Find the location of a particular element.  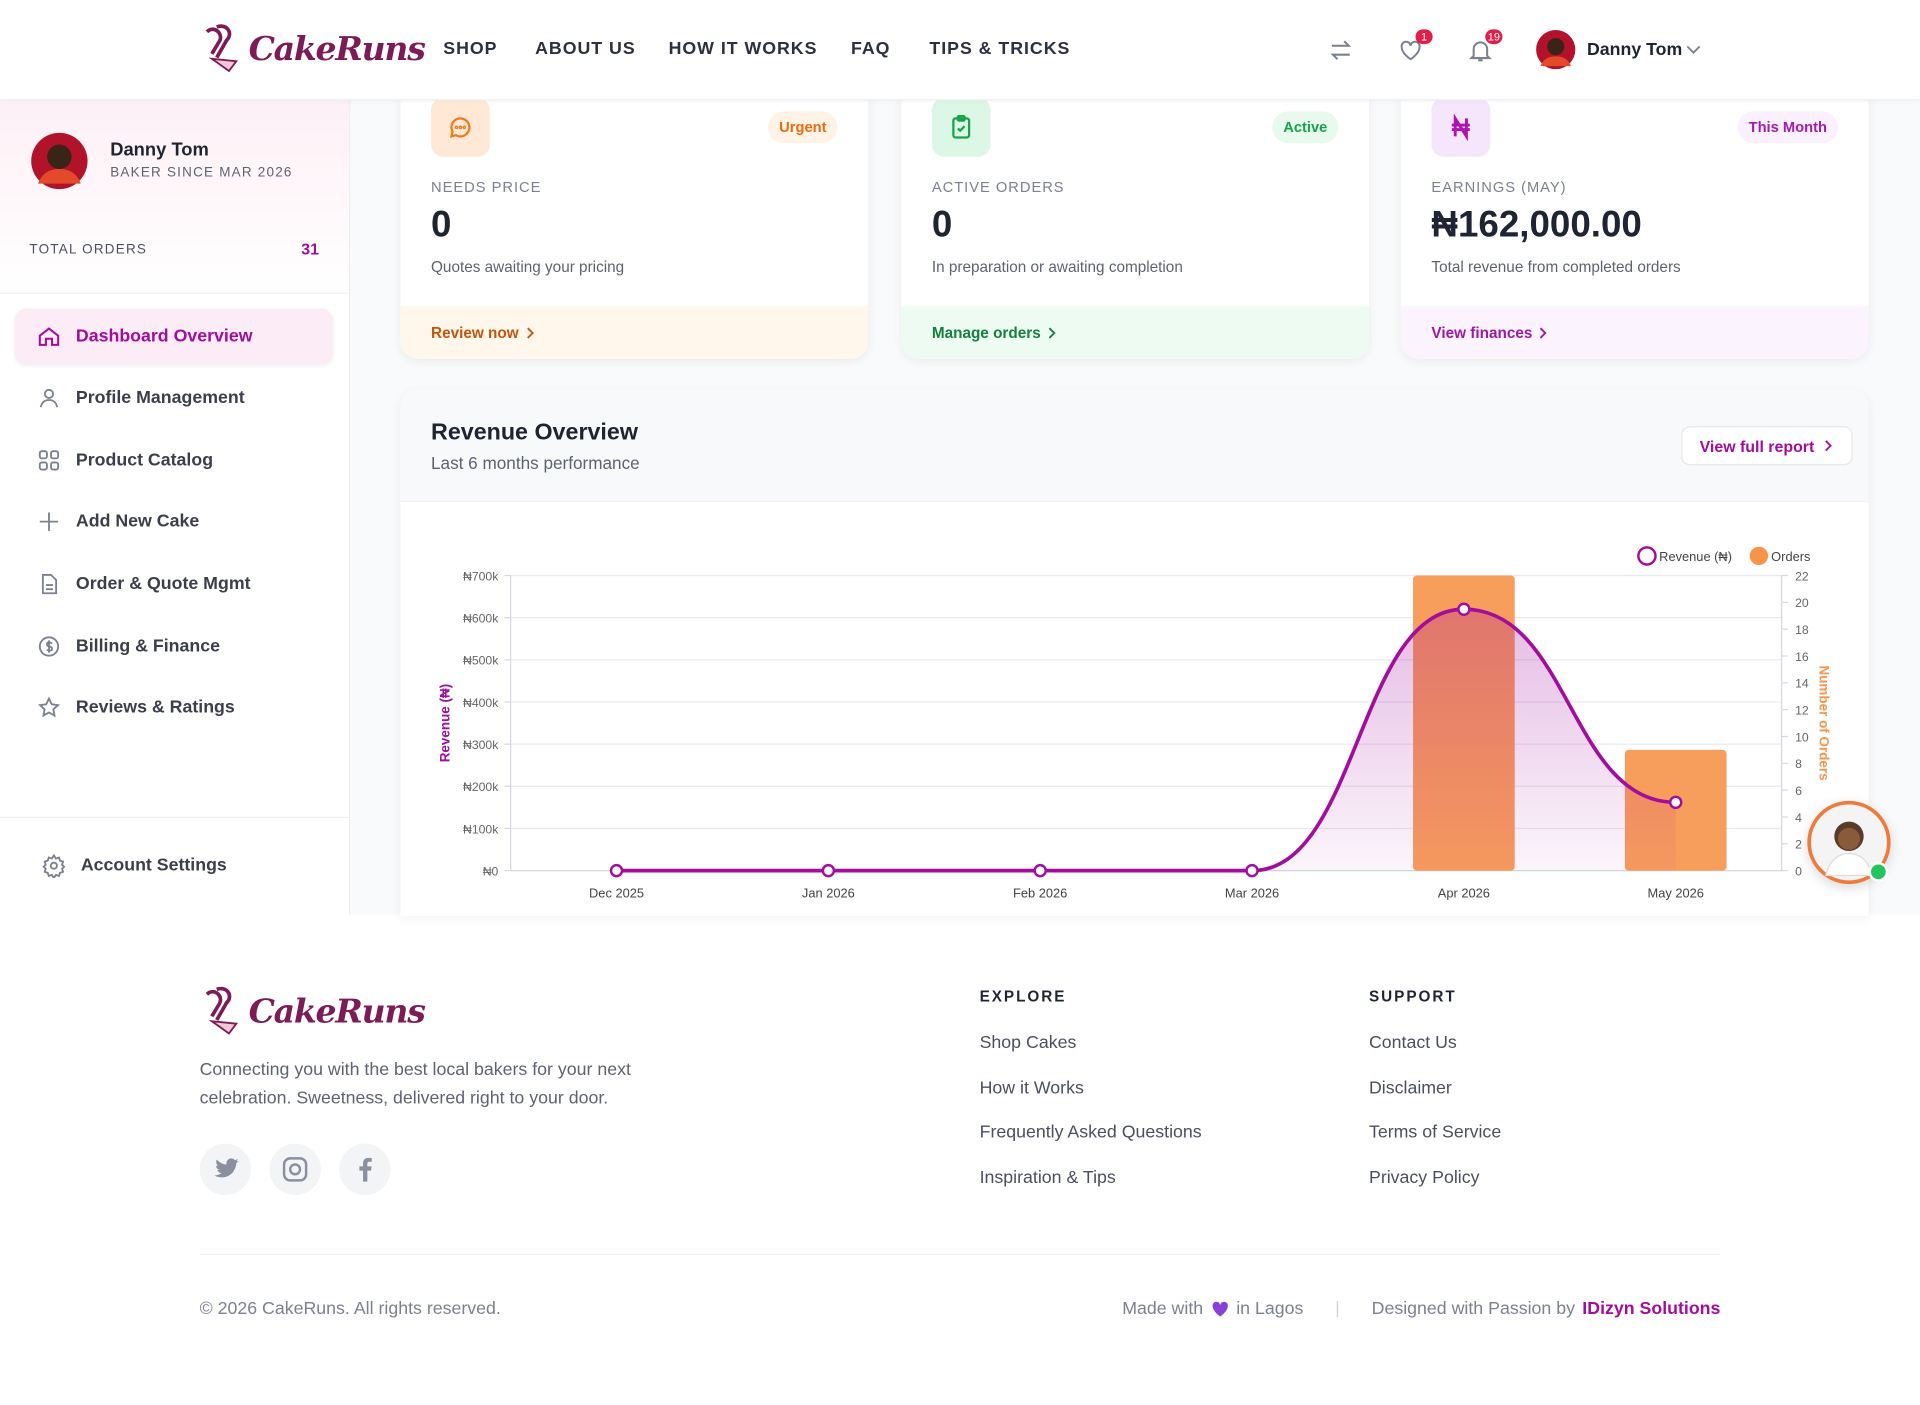

y2-tick-label: 2 is located at coordinates (1798, 845).